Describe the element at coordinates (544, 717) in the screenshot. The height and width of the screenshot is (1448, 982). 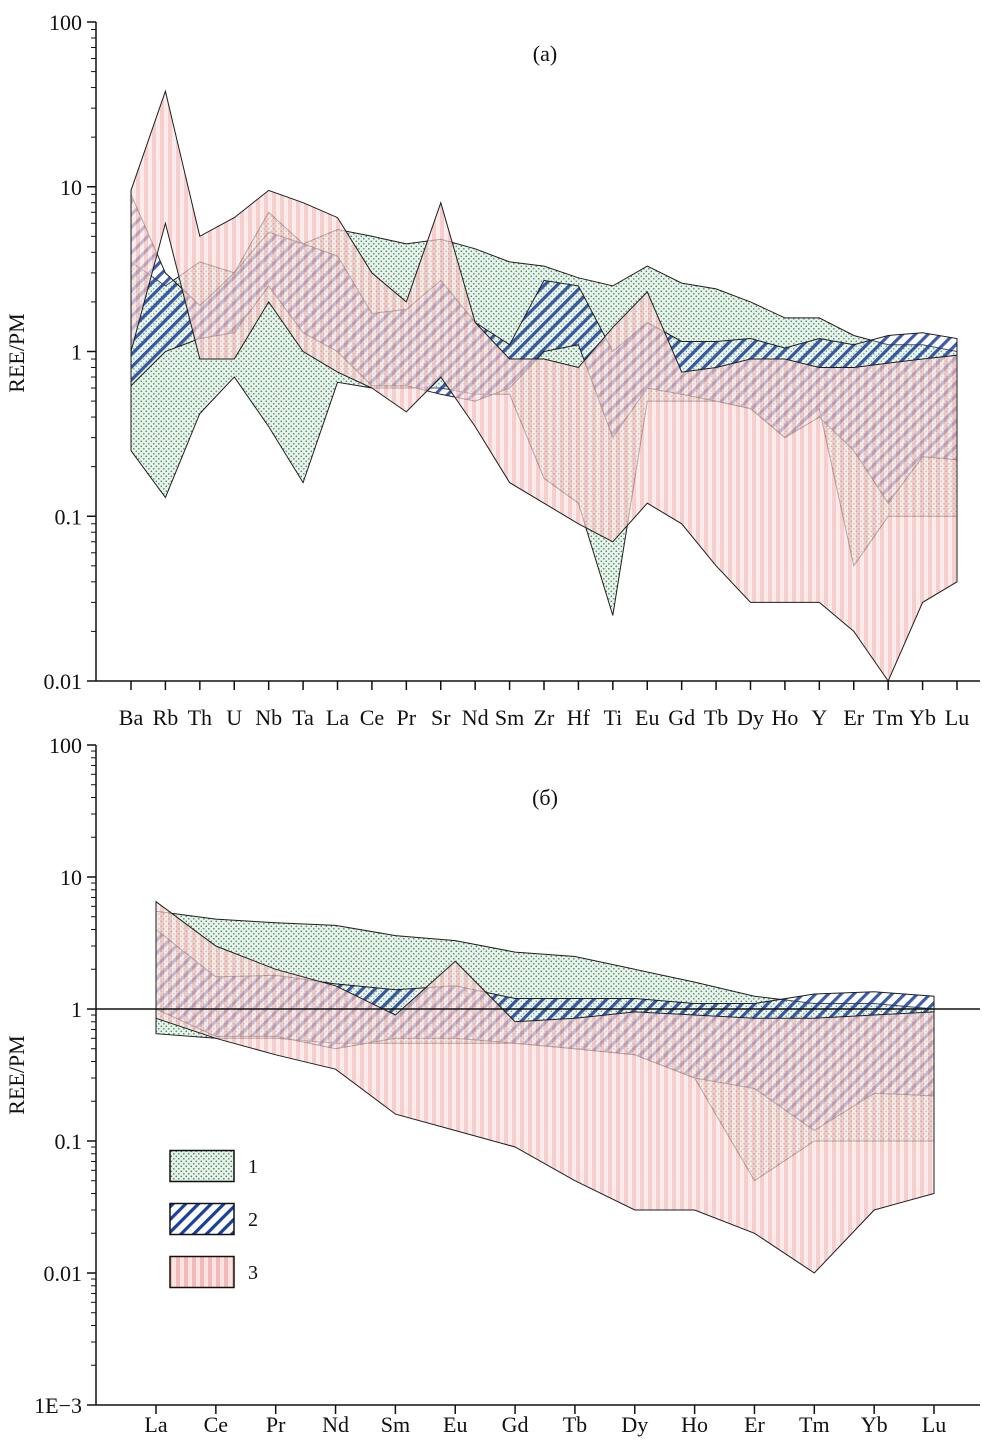
I see `x-tick-label: Zr` at that location.